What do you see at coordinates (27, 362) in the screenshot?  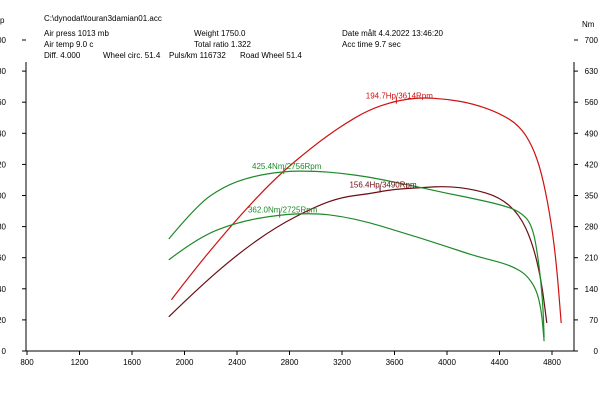 I see `x-tick-label: 800` at bounding box center [27, 362].